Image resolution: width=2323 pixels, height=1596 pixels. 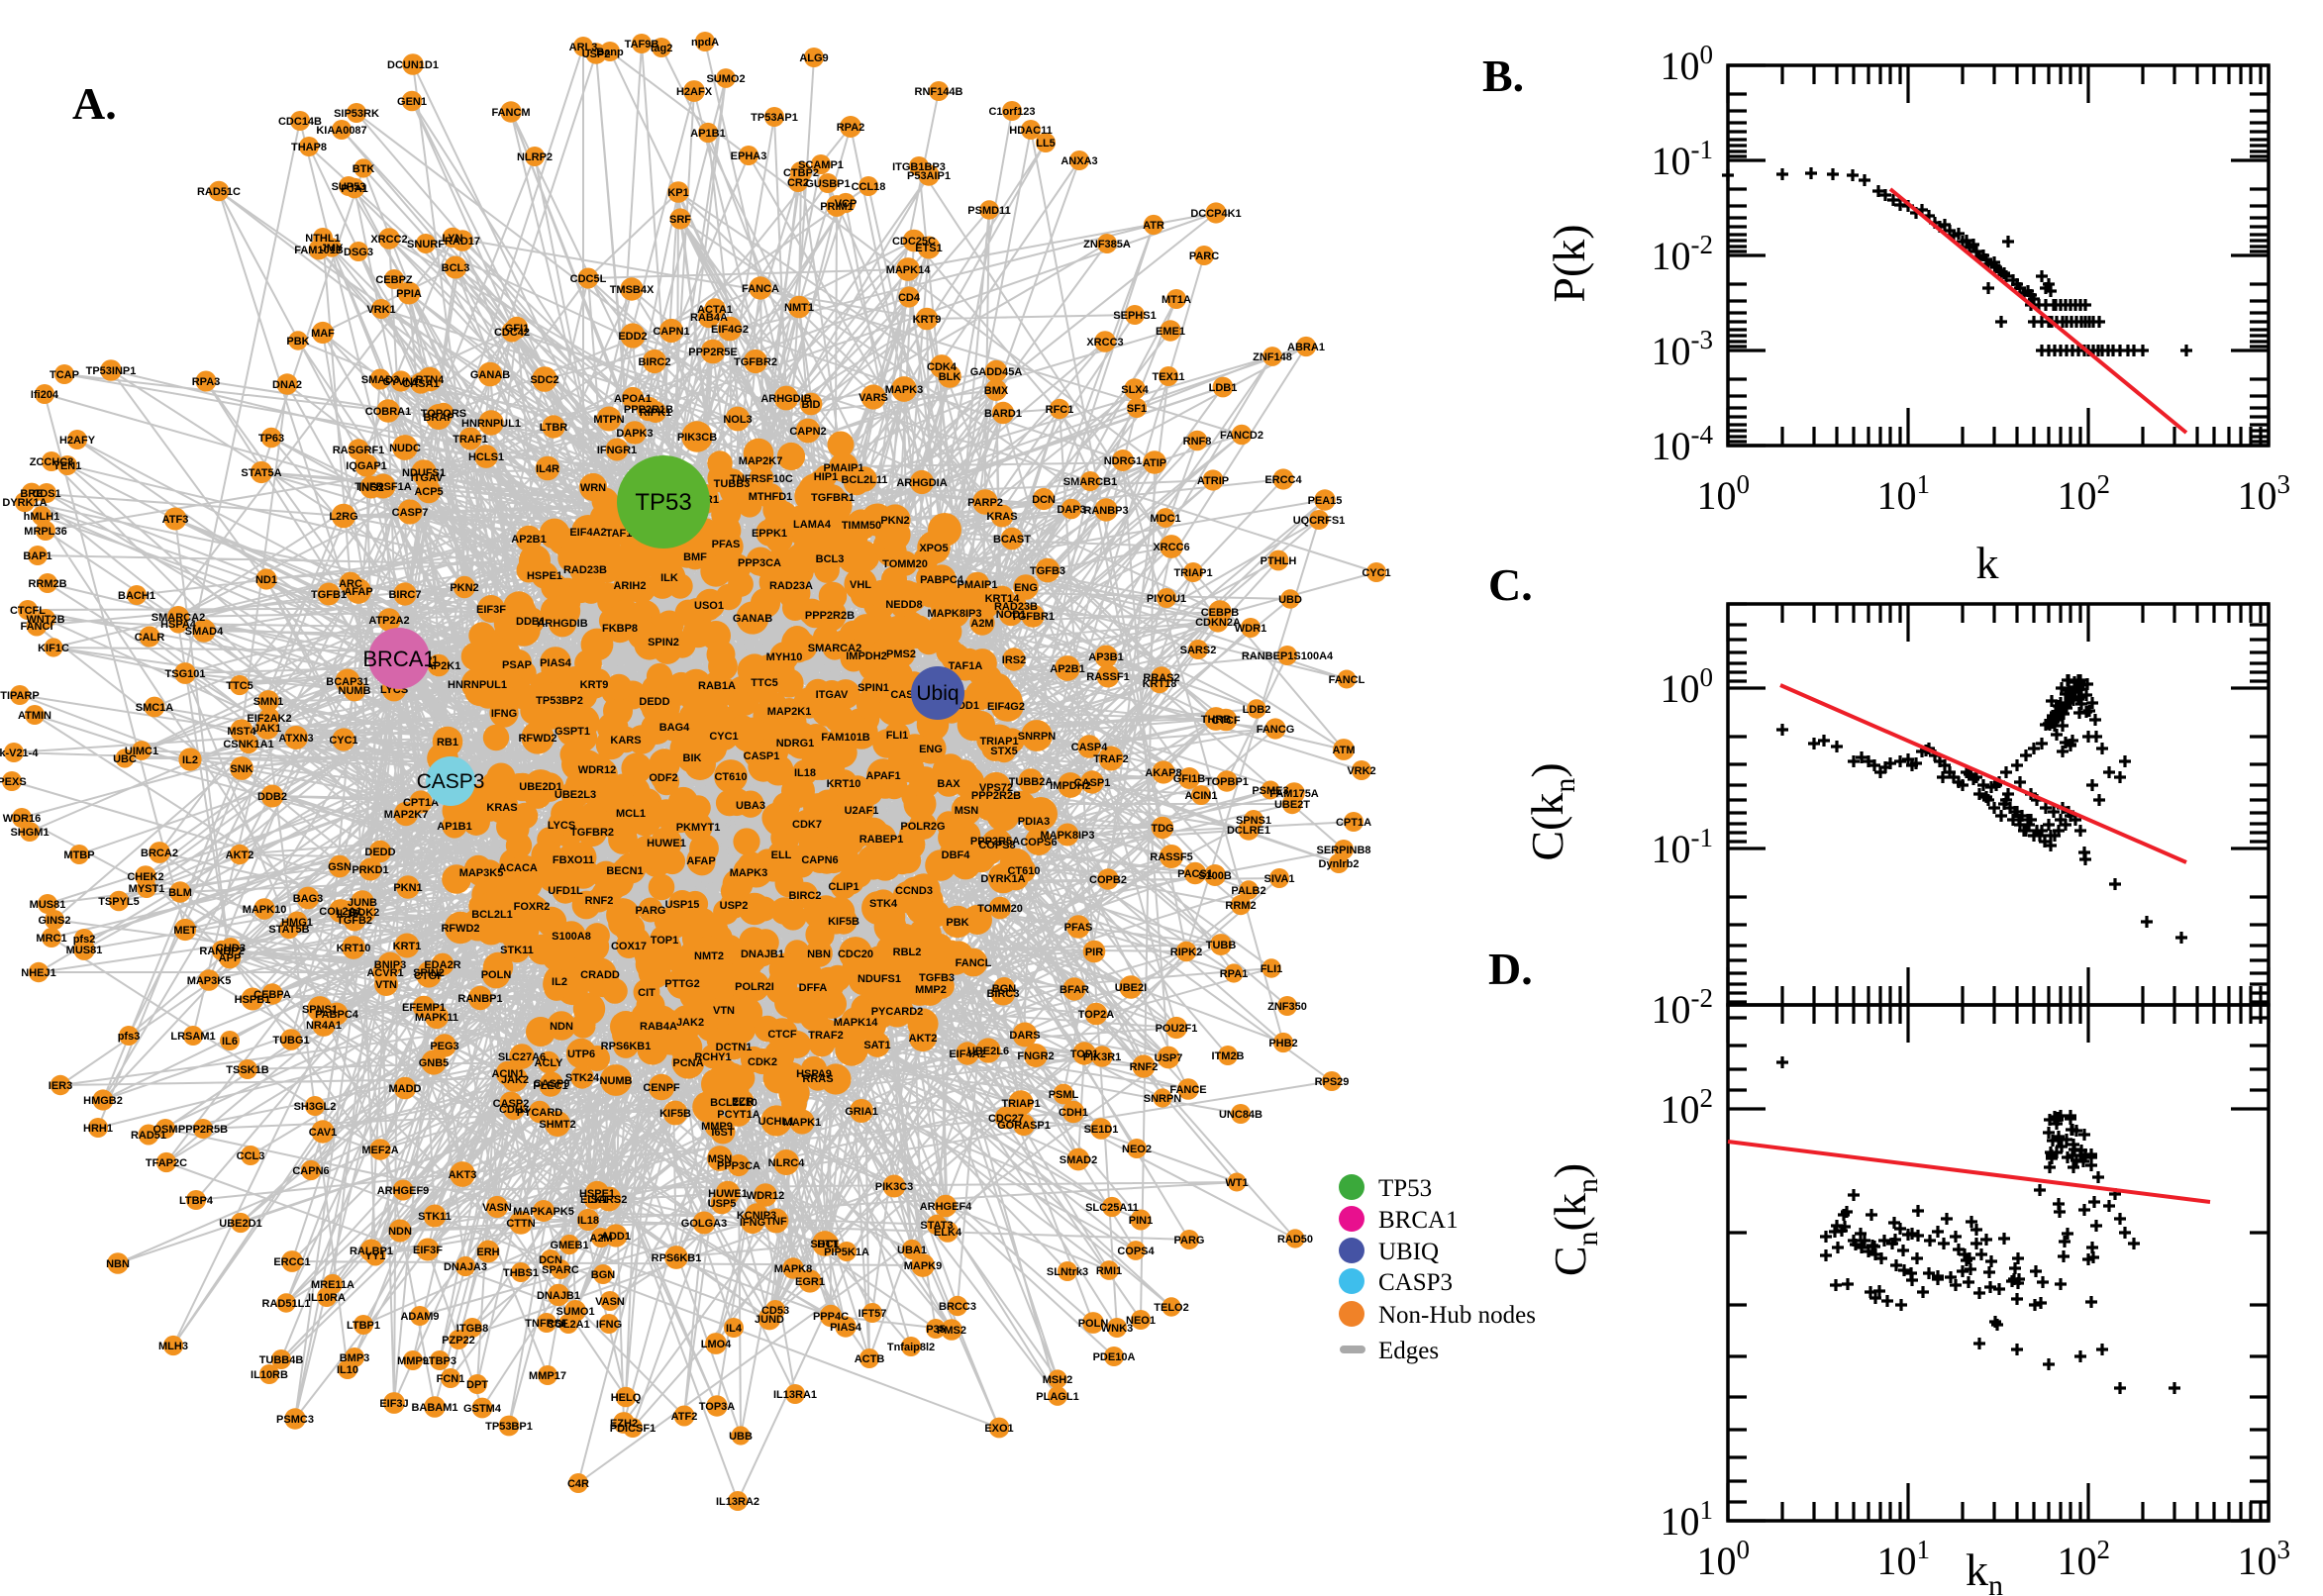 I want to click on svg-text: PDIA3, so click(x=1034, y=822).